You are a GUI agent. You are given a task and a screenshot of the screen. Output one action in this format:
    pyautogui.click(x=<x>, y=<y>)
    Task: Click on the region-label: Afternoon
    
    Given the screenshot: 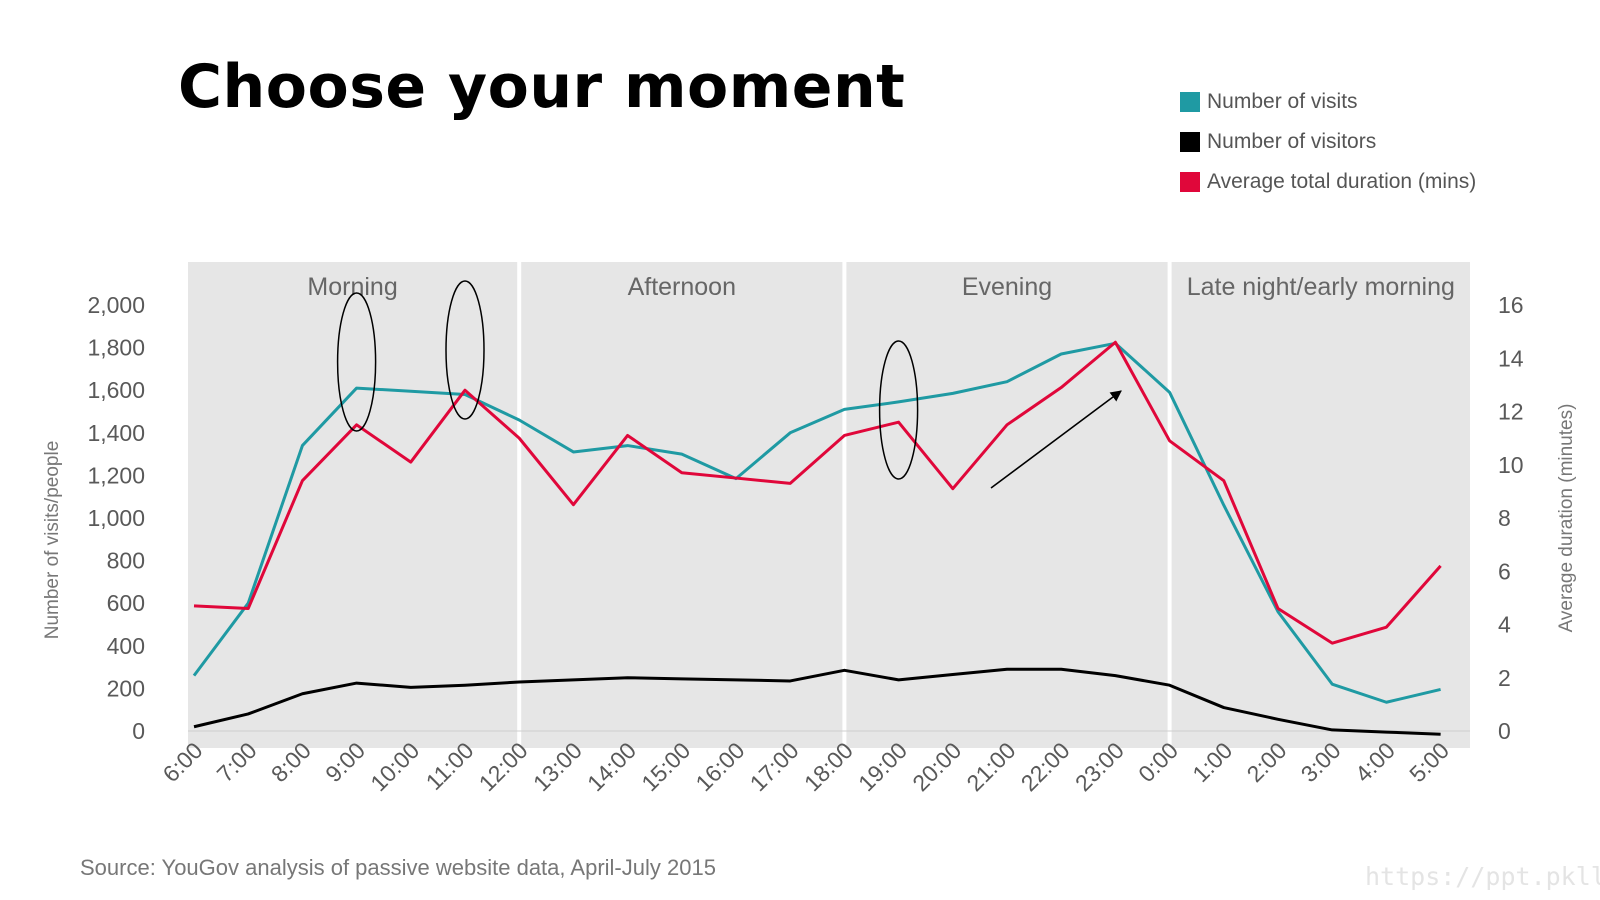 What is the action you would take?
    pyautogui.click(x=682, y=287)
    